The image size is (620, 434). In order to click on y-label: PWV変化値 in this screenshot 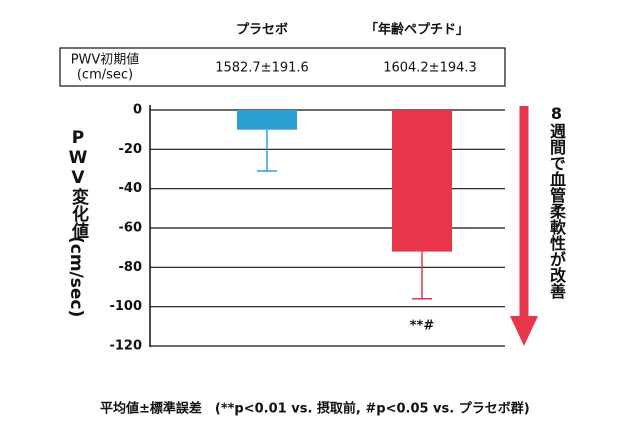, I will do `click(78, 183)`.